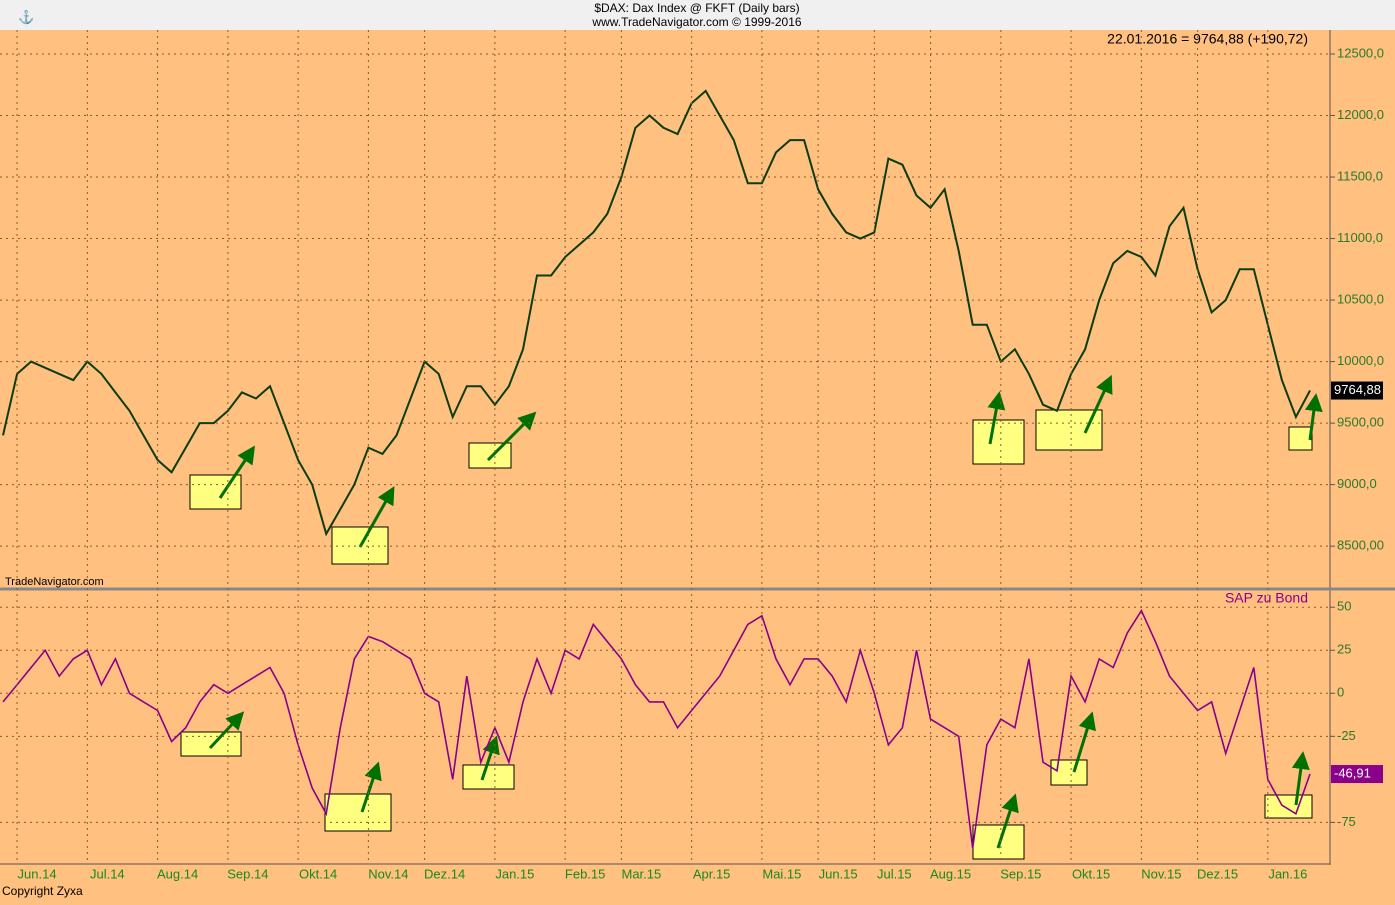 The width and height of the screenshot is (1395, 905). I want to click on x-tick-label: Jun.14, so click(37, 873).